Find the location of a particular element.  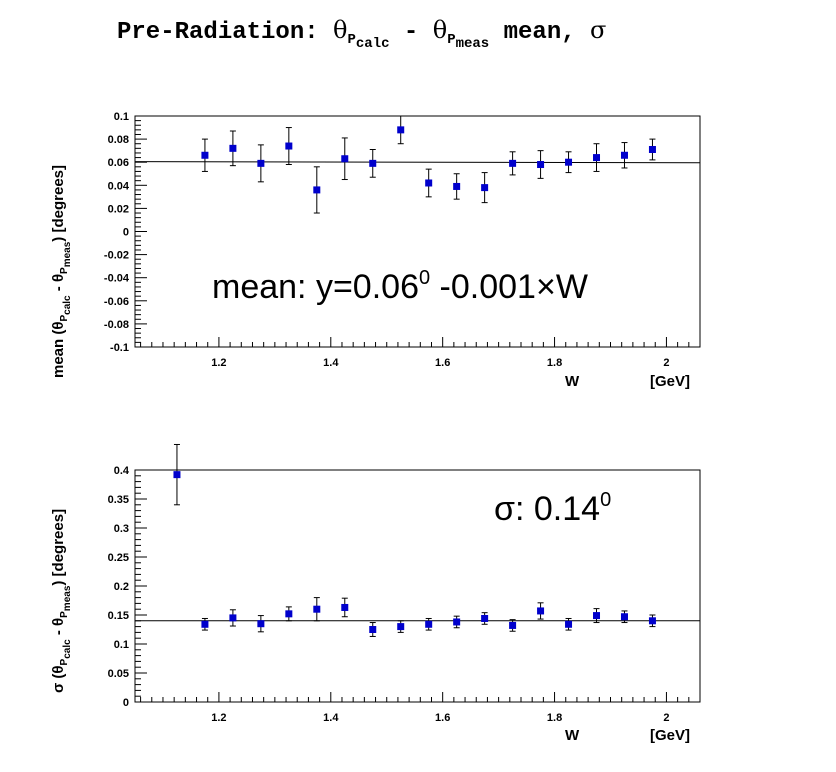

y-tick-label: 0.06 is located at coordinates (118, 163).